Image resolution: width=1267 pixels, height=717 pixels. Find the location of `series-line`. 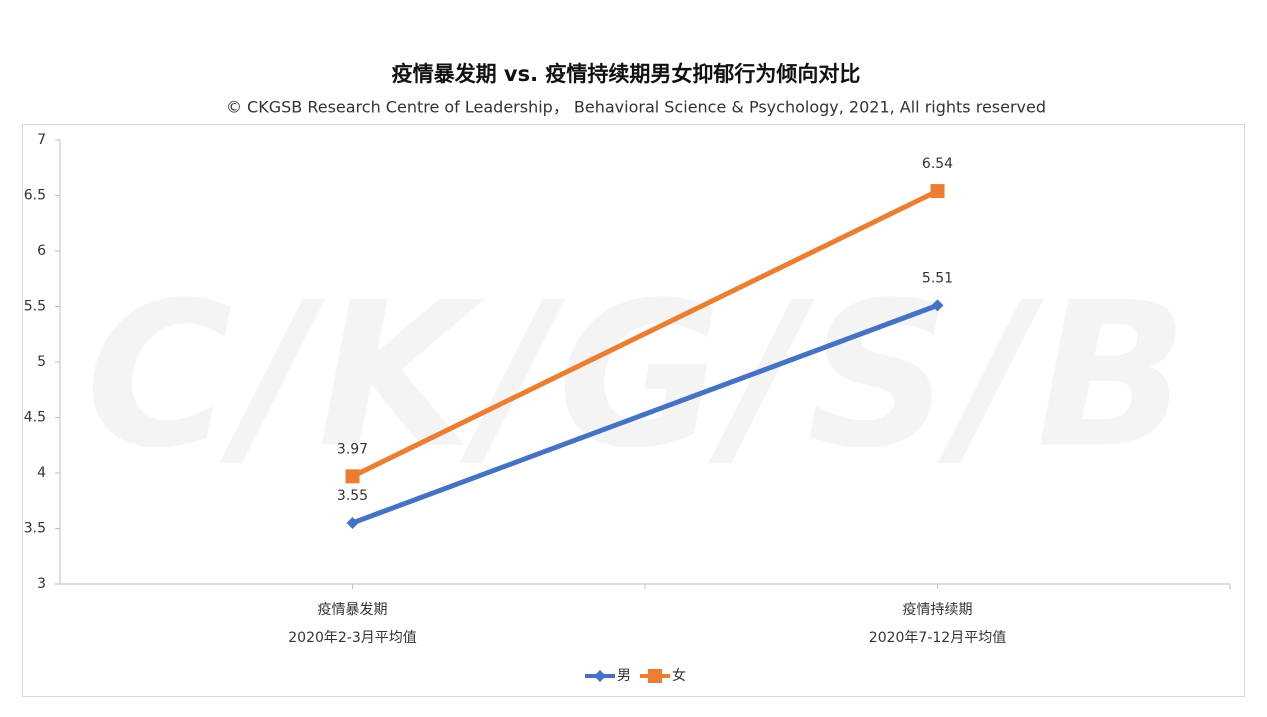

series-line is located at coordinates (645, 414).